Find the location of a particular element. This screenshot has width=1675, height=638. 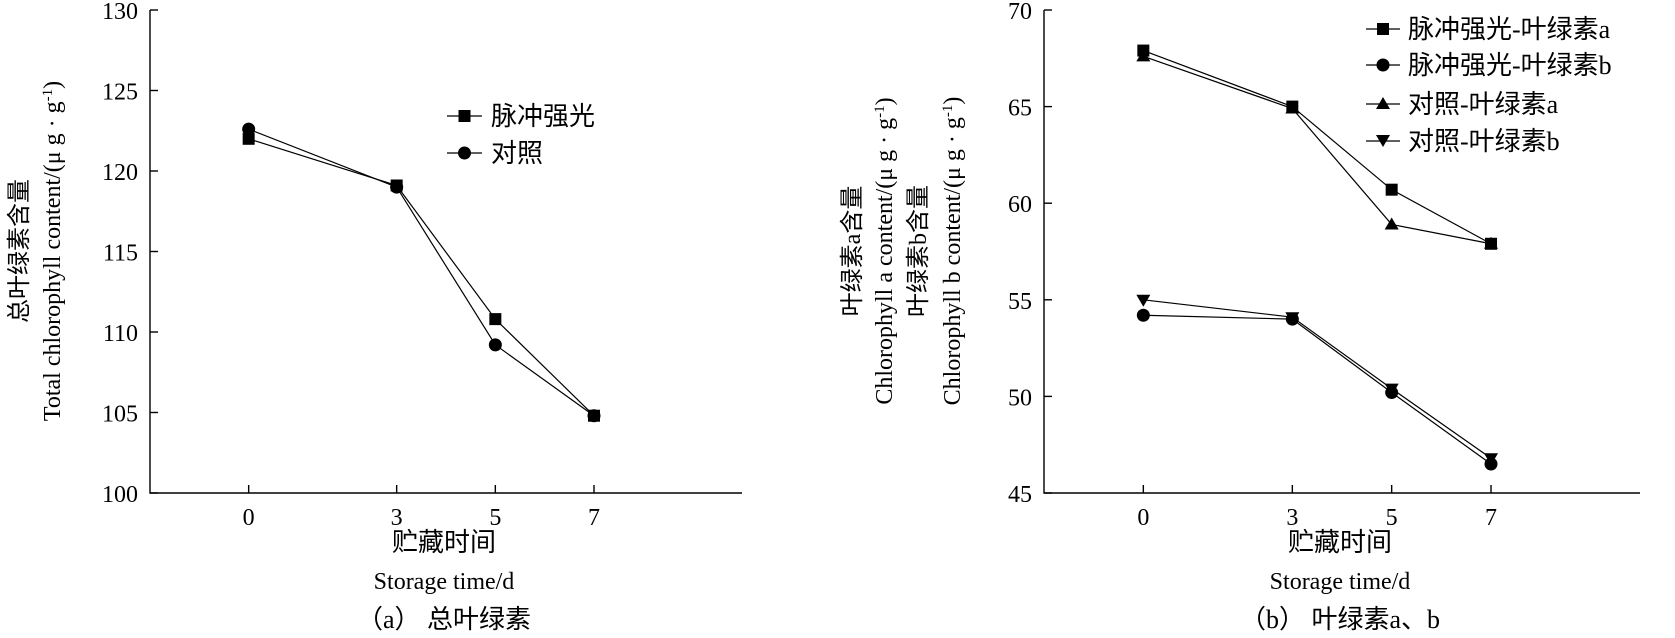

panel-a-ylabel-en-main: Total chlorophyll content/(μ g · g is located at coordinates (53, 261).